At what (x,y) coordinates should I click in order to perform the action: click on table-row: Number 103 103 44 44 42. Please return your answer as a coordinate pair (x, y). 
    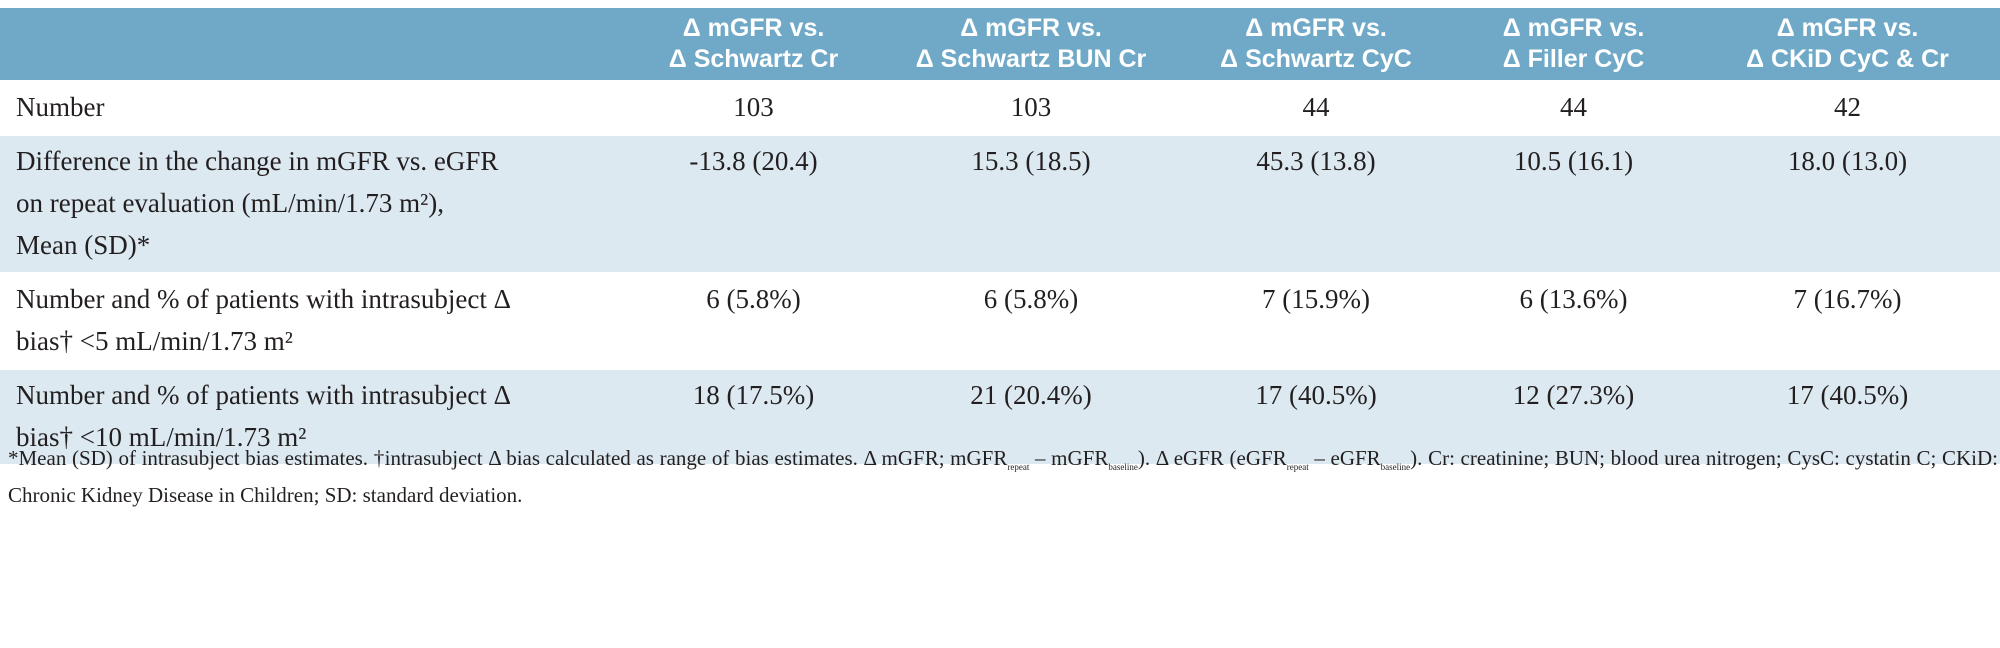
    Looking at the image, I should click on (1000, 107).